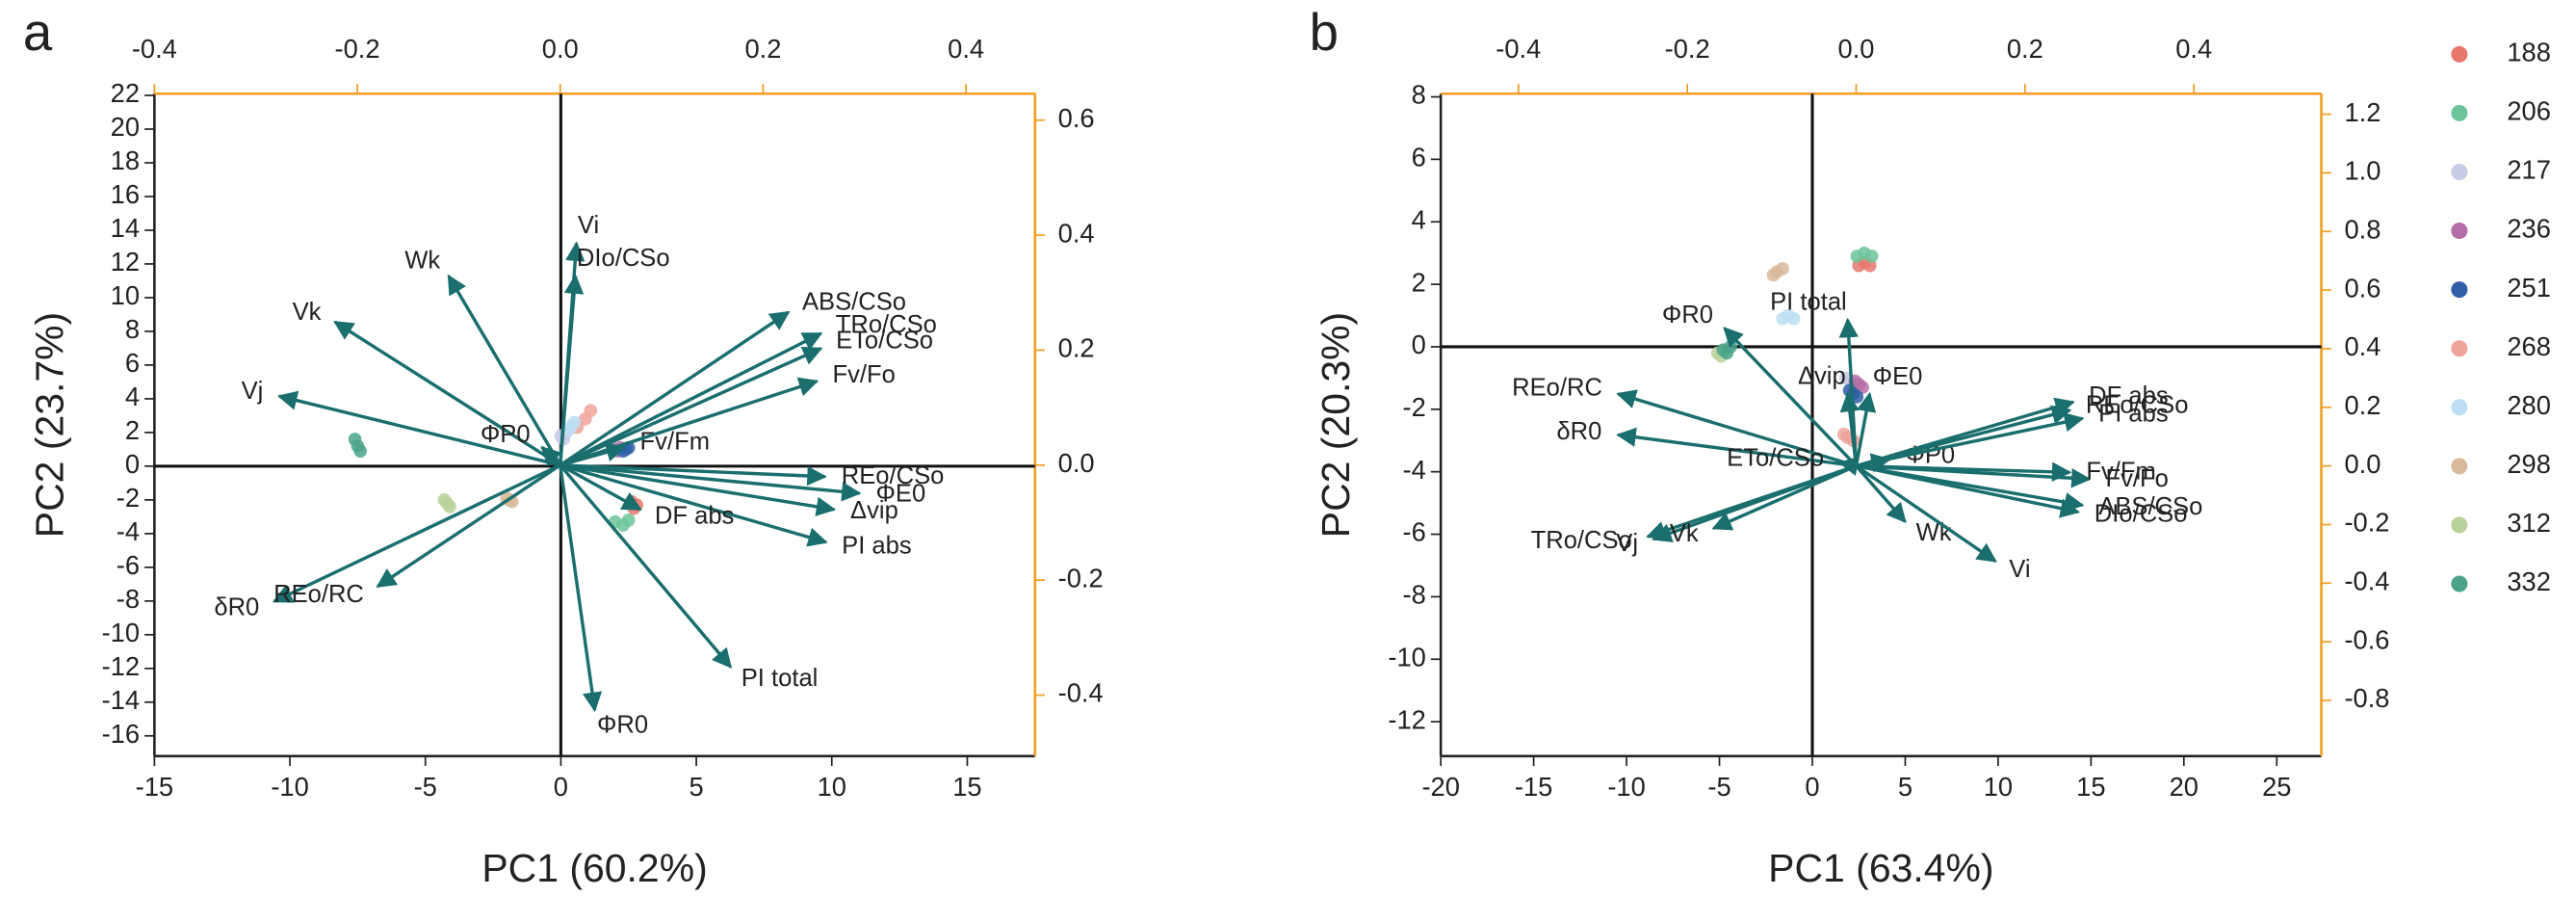 The height and width of the screenshot is (922, 2576). What do you see at coordinates (1856, 49) in the screenshot?
I see `x2-tick-label: 0.0` at bounding box center [1856, 49].